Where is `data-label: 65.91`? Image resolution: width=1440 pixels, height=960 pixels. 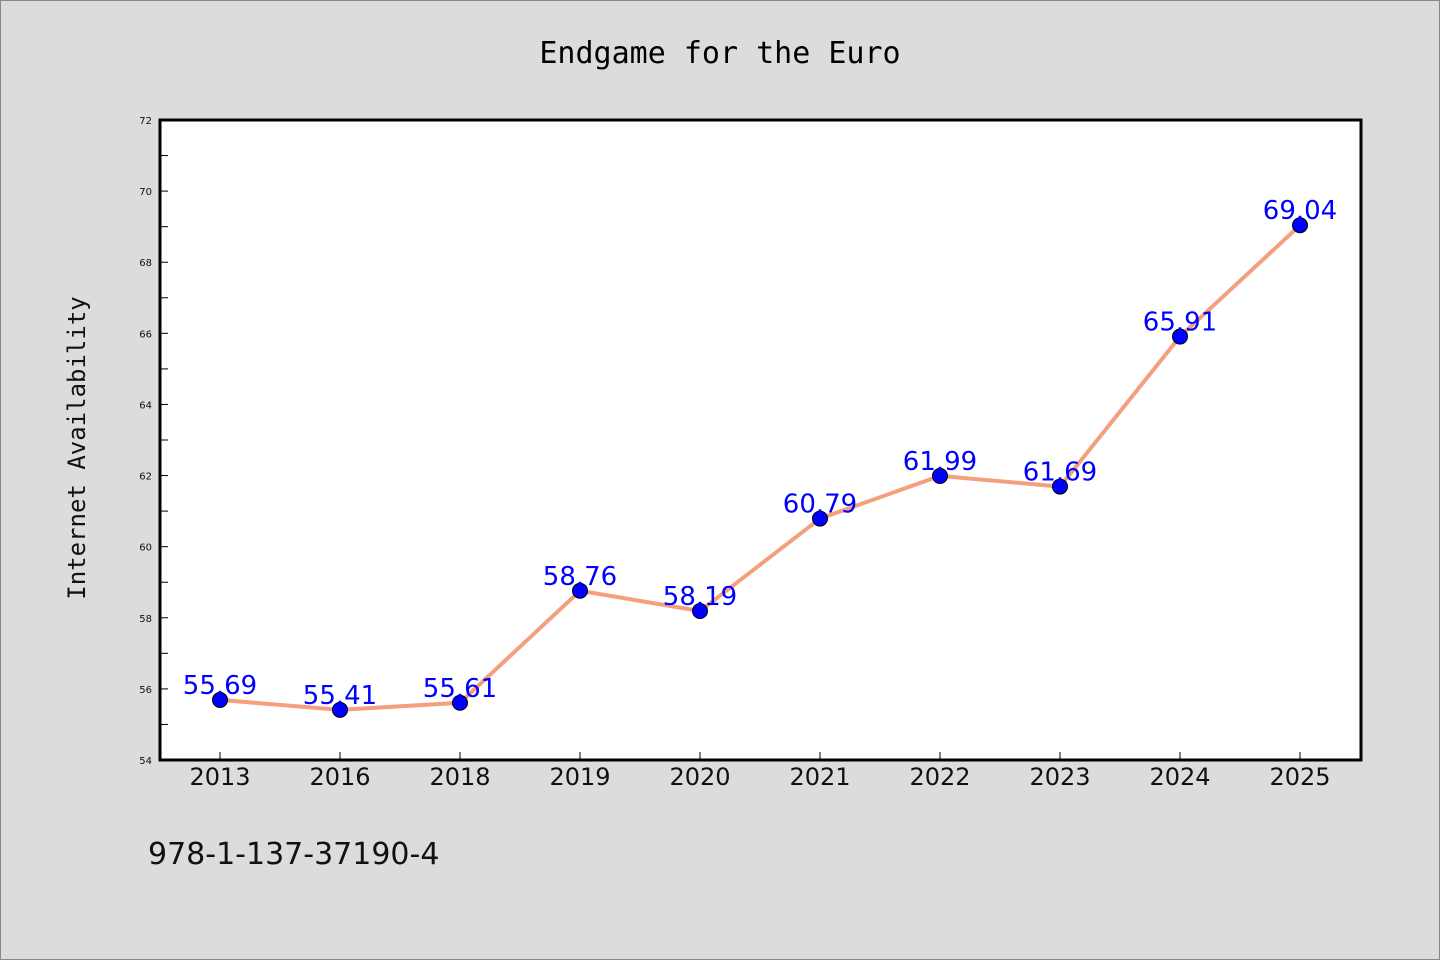 data-label: 65.91 is located at coordinates (1180, 323).